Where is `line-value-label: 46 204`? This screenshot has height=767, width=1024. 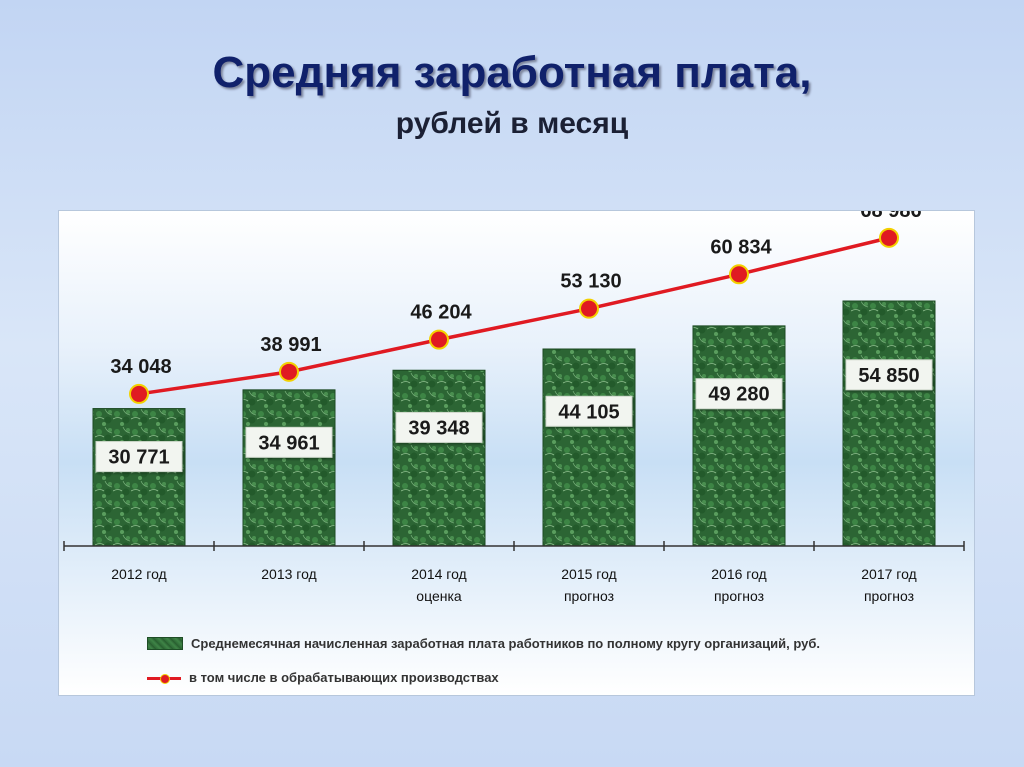
line-value-label: 46 204 is located at coordinates (441, 313).